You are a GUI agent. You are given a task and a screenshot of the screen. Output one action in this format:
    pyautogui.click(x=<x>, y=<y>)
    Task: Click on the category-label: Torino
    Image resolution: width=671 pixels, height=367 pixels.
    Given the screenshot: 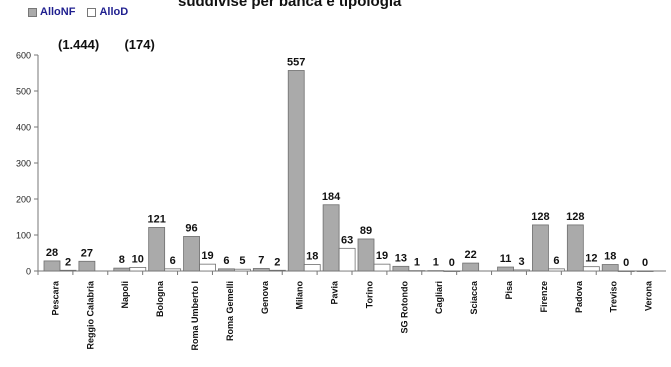 What is the action you would take?
    pyautogui.click(x=369, y=295)
    